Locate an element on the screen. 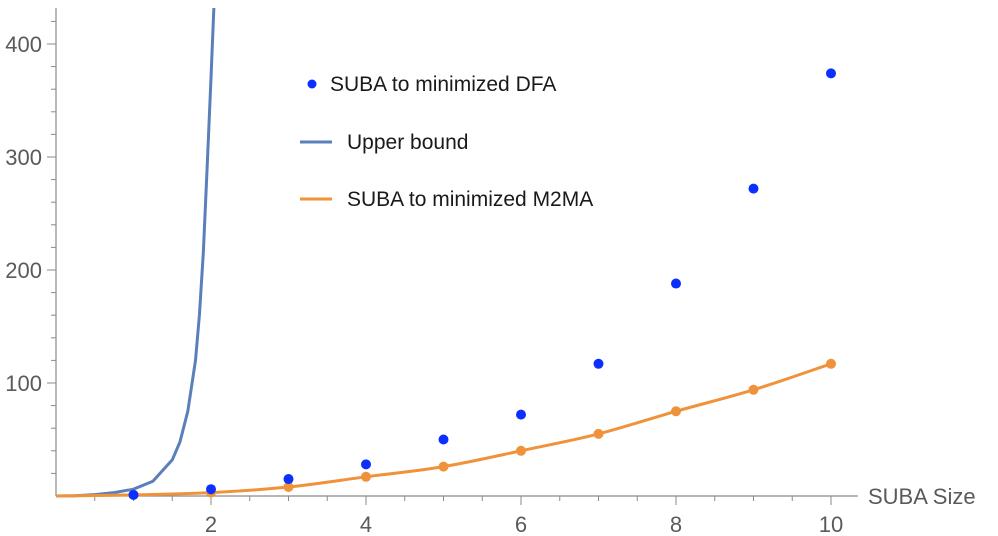 This screenshot has width=998, height=536. legend-label-m2ma: SUBA to minimized M2MA is located at coordinates (470, 199).